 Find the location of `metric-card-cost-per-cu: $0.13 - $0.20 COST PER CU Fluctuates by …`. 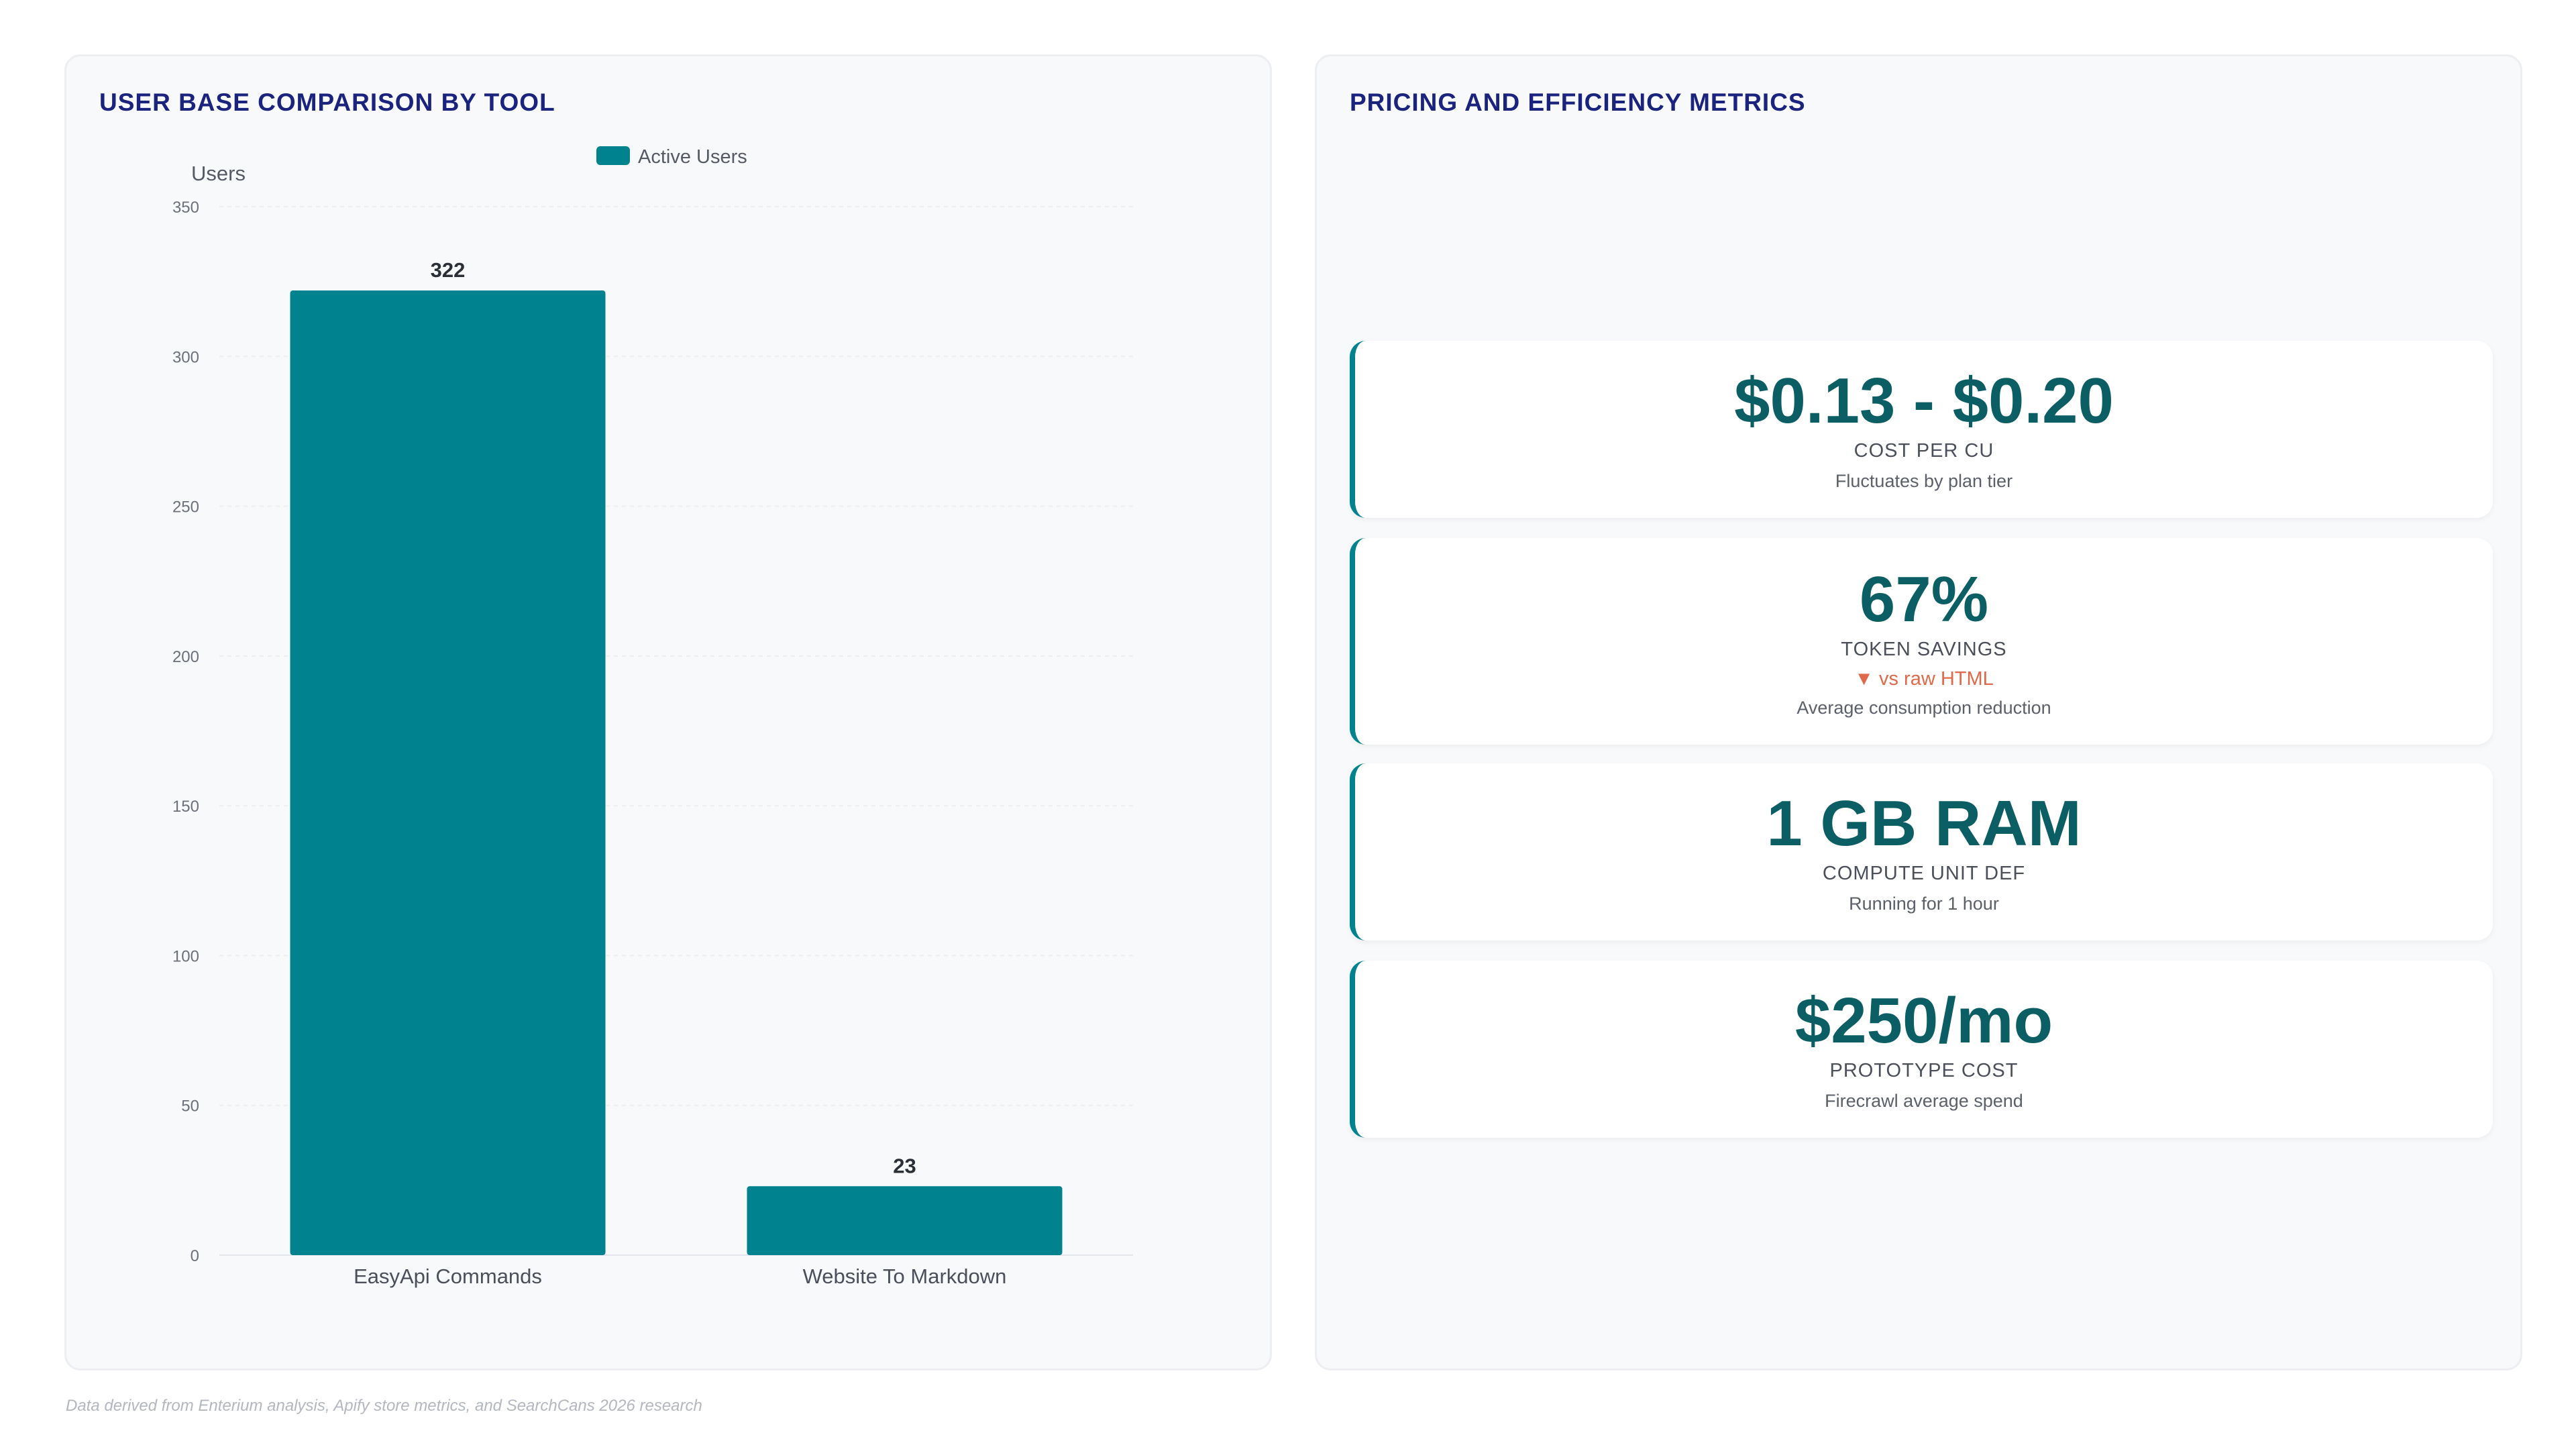

metric-card-cost-per-cu: $0.13 - $0.20 COST PER CU Fluctuates by … is located at coordinates (1921, 429).